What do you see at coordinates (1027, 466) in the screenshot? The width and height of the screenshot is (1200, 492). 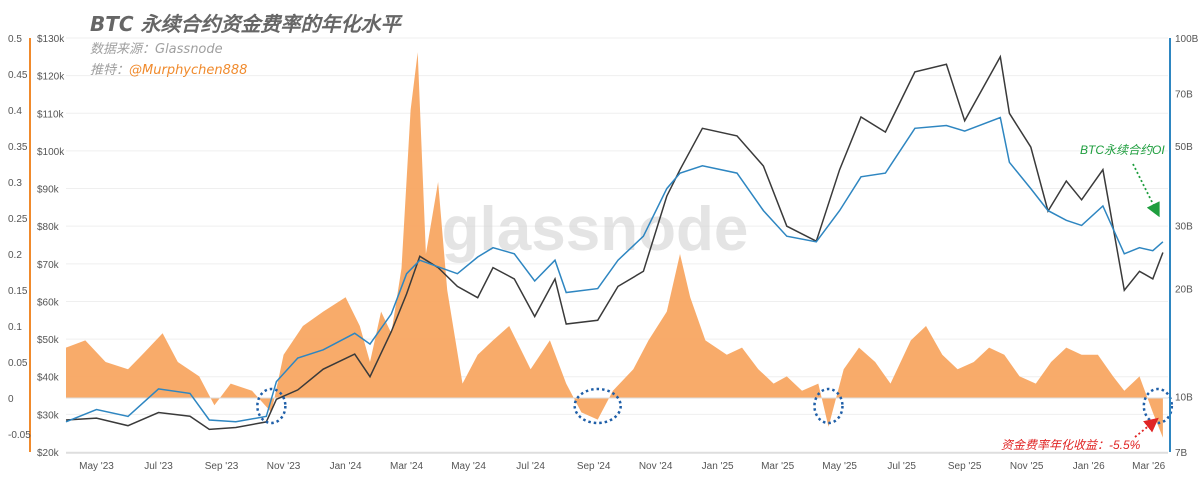 I see `x-tick-label: Nov '25` at bounding box center [1027, 466].